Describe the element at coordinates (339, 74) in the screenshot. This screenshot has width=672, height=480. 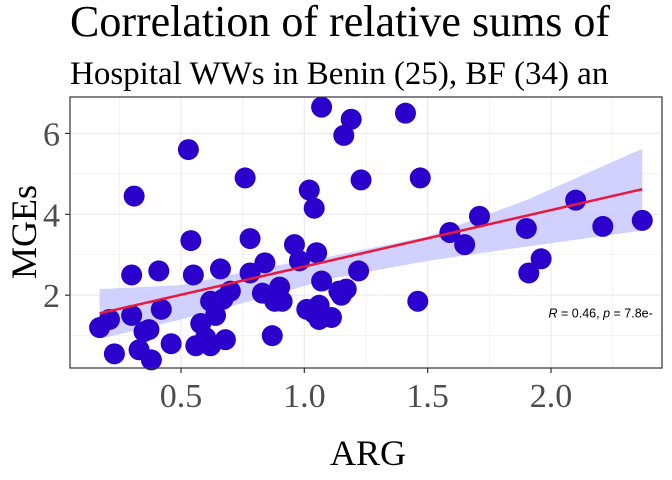
I see `chart-subtitle: Hospital WWs in Benin (25), BF (34) an` at that location.